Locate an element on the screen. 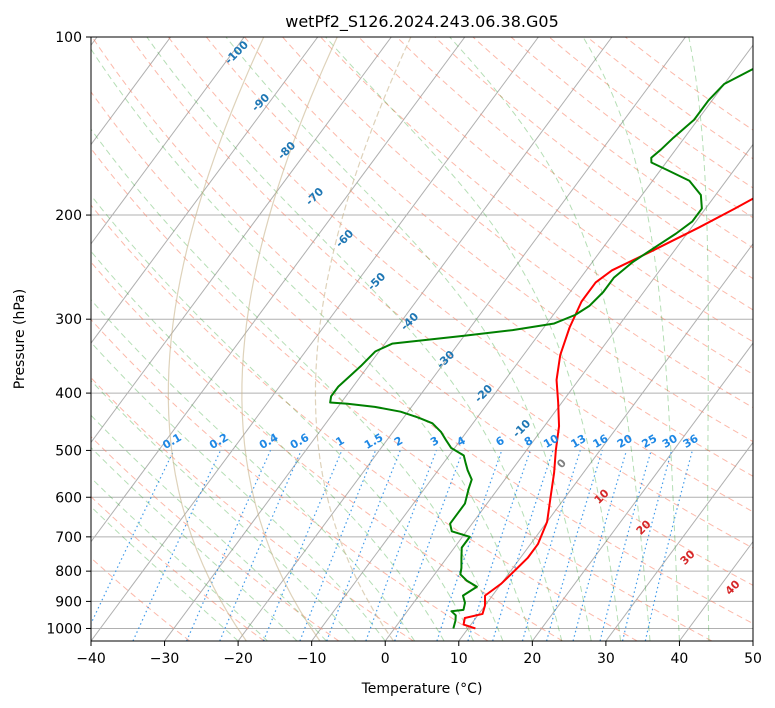 This screenshot has height=708, width=775. y-tick-label: 800 is located at coordinates (68, 572).